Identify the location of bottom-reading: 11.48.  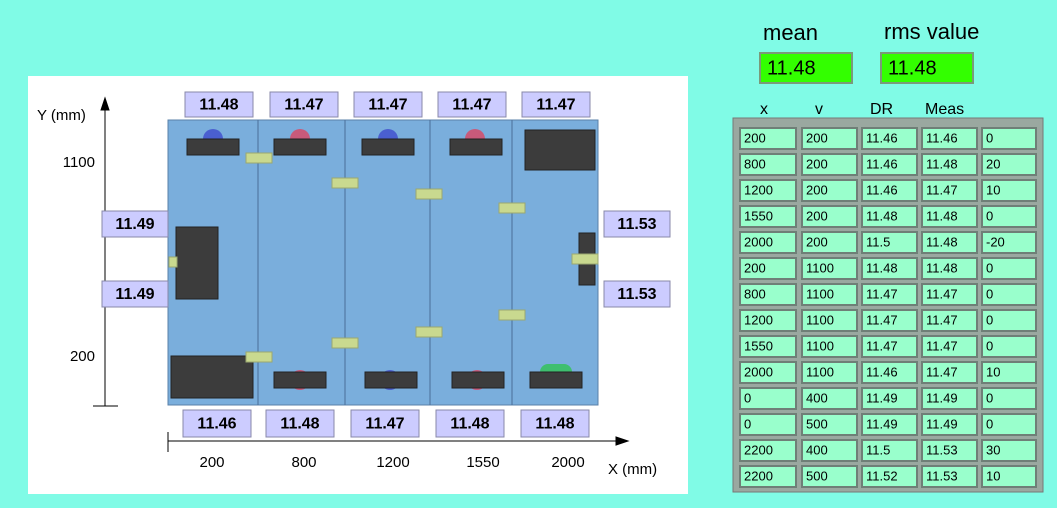
(554, 424).